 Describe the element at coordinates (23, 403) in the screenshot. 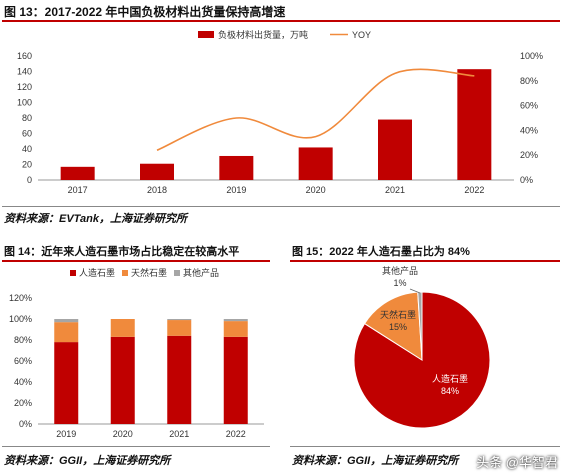

I see `y-tick-label: 20%` at that location.